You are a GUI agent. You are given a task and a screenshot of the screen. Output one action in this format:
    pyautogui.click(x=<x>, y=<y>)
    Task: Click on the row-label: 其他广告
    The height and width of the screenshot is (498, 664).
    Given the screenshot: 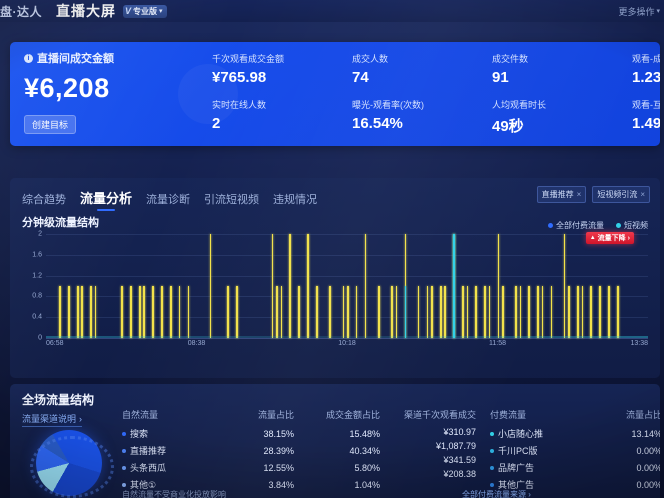 What is the action you would take?
    pyautogui.click(x=516, y=485)
    